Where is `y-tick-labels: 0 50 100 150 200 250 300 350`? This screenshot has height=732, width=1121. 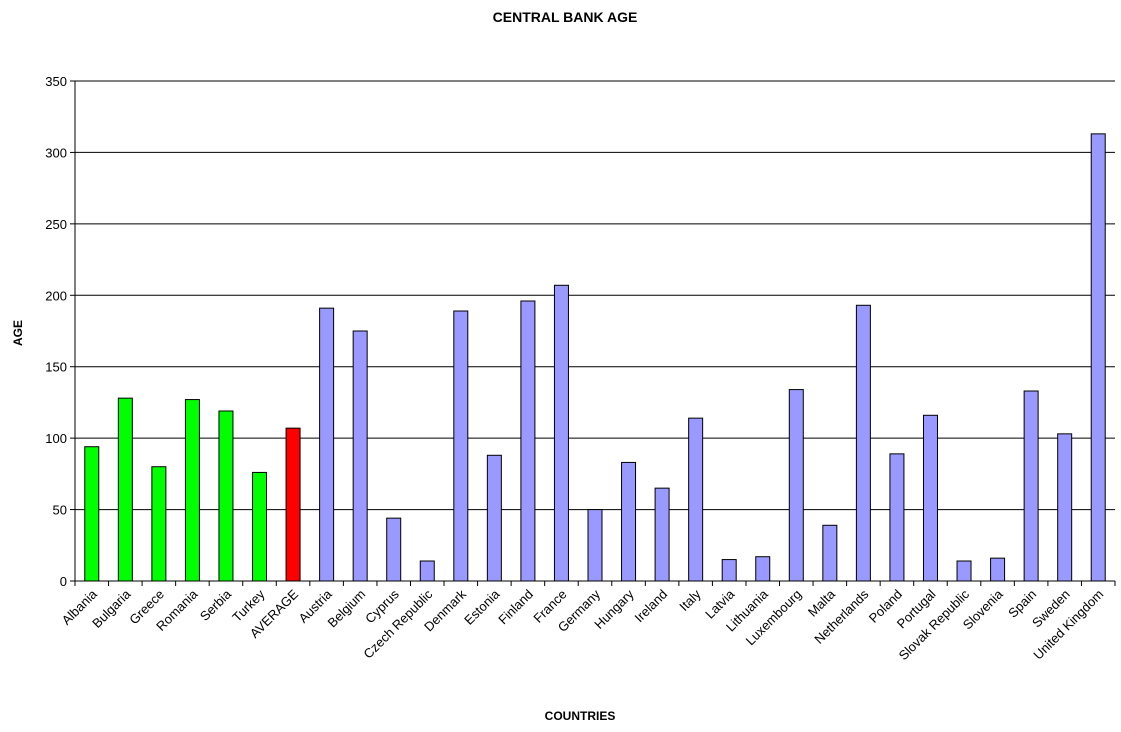
y-tick-labels: 0 50 100 150 200 250 300 350 is located at coordinates (56, 331).